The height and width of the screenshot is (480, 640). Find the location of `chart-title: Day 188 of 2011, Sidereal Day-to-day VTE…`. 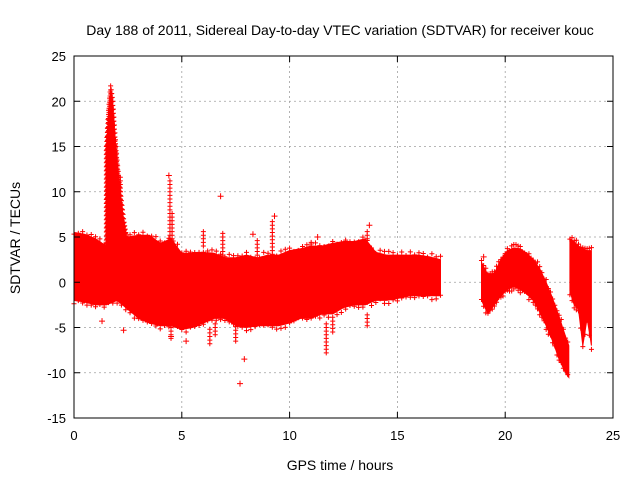

chart-title: Day 188 of 2011, Sidereal Day-to-day VTE… is located at coordinates (340, 30).